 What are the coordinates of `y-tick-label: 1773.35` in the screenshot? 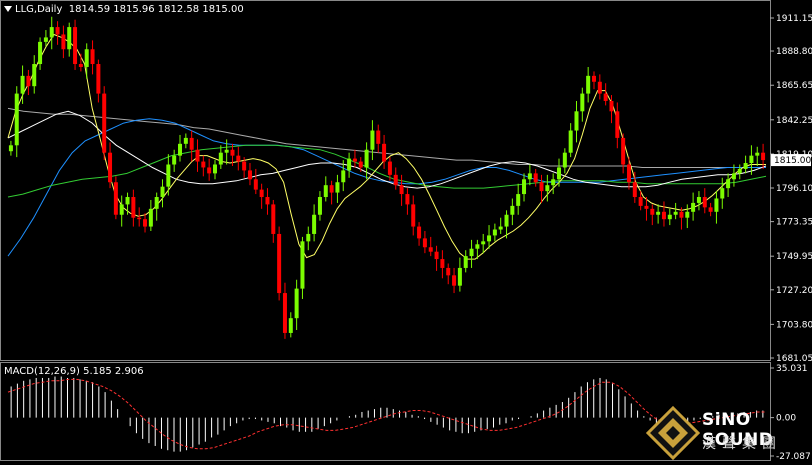 It's located at (794, 223).